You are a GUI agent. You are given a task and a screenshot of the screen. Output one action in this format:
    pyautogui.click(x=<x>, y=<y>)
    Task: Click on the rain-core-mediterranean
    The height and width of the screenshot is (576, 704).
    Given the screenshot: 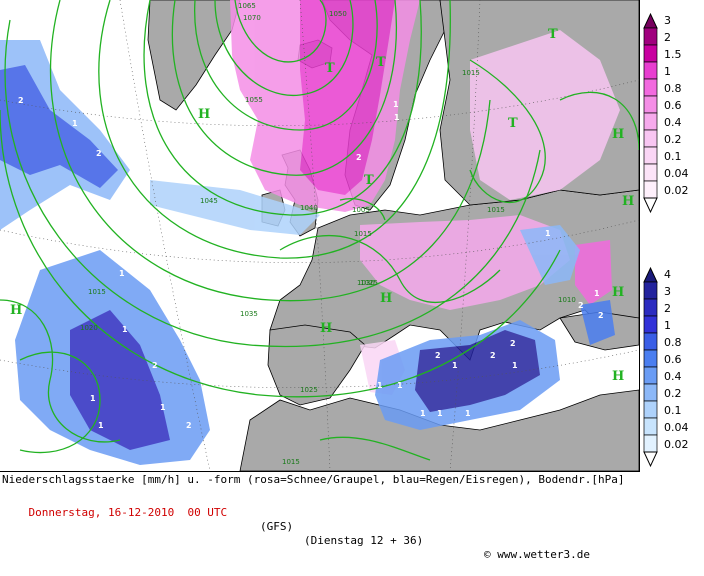 What is the action you would take?
    pyautogui.click(x=477, y=371)
    